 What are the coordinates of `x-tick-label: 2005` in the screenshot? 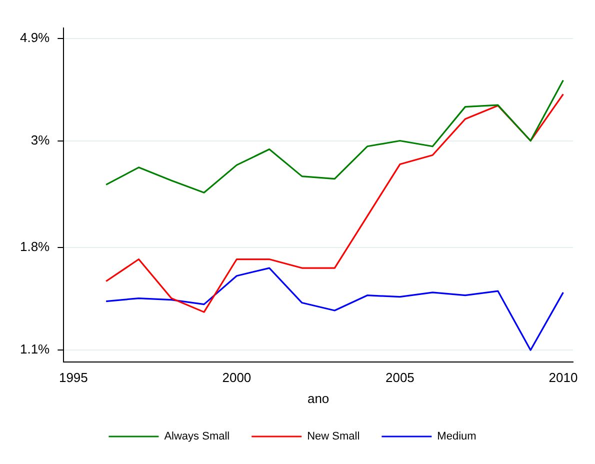 It's located at (399, 378).